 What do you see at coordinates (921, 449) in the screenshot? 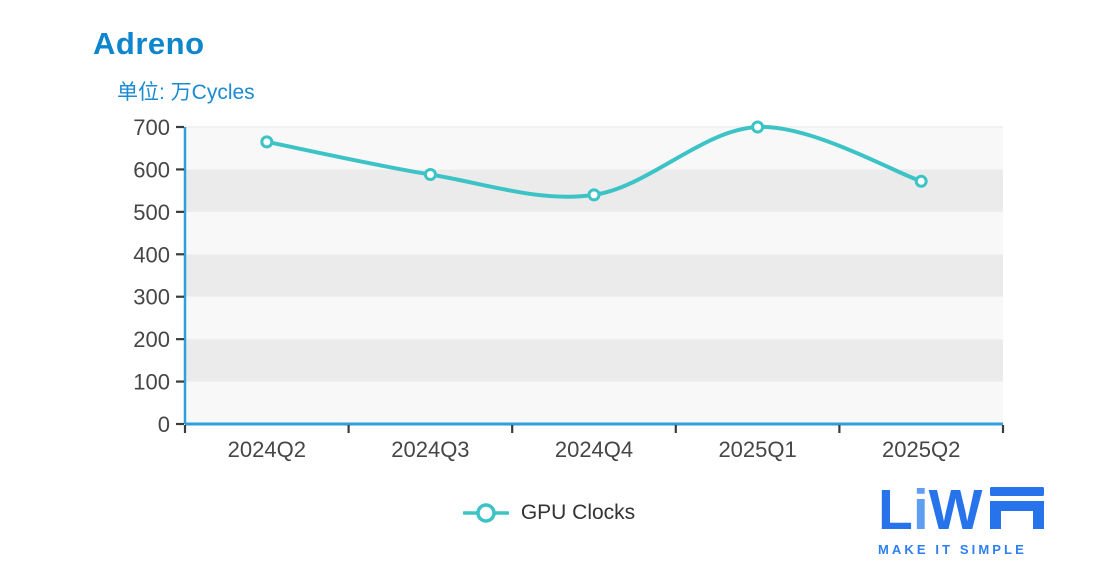
I see `x-axis-label: 2025Q2` at bounding box center [921, 449].